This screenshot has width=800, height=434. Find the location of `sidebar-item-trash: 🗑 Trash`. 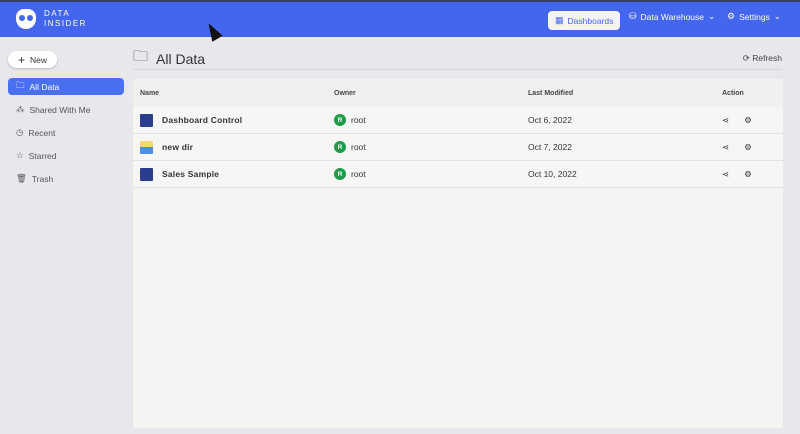

sidebar-item-trash: 🗑 Trash is located at coordinates (66, 178).